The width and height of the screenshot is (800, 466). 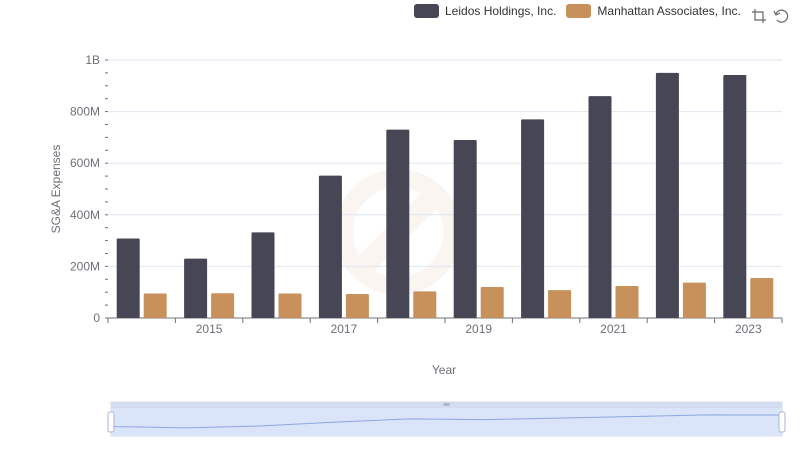 I want to click on datazoom-selected-range, so click(x=446, y=422).